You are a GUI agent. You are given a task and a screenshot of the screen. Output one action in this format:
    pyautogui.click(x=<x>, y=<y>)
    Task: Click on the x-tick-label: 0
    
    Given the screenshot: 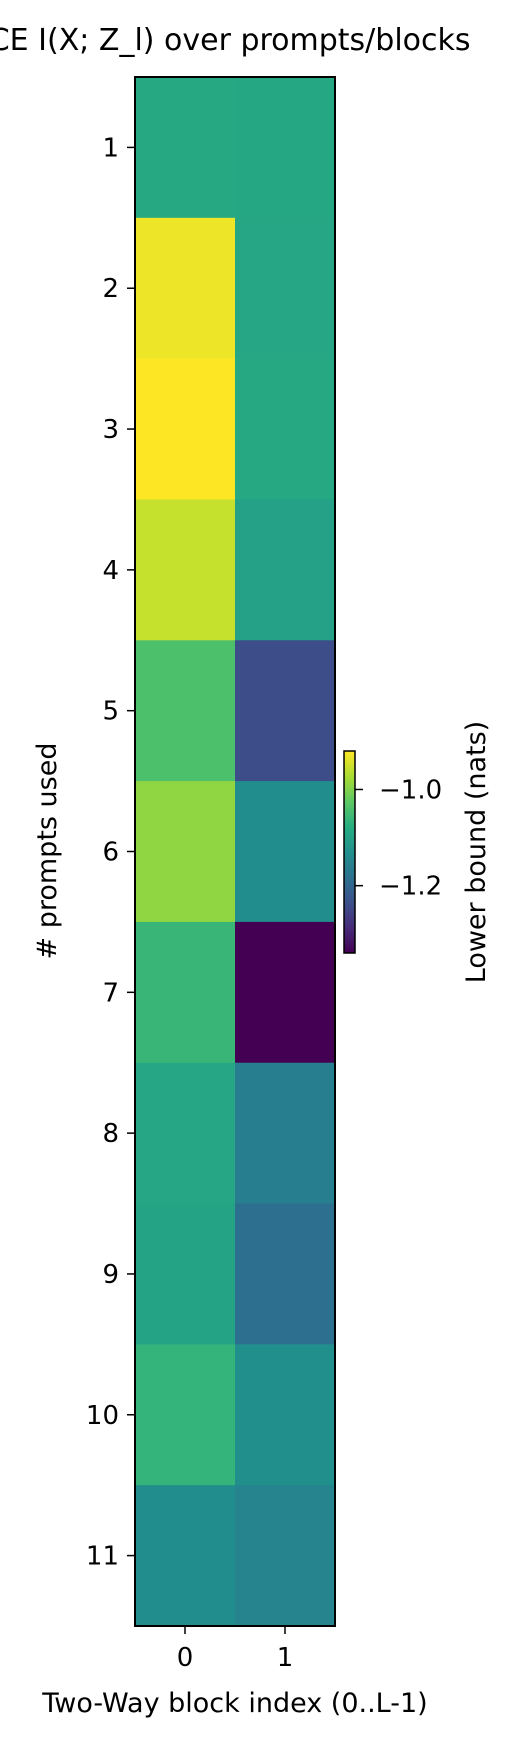 What is the action you would take?
    pyautogui.click(x=185, y=1658)
    